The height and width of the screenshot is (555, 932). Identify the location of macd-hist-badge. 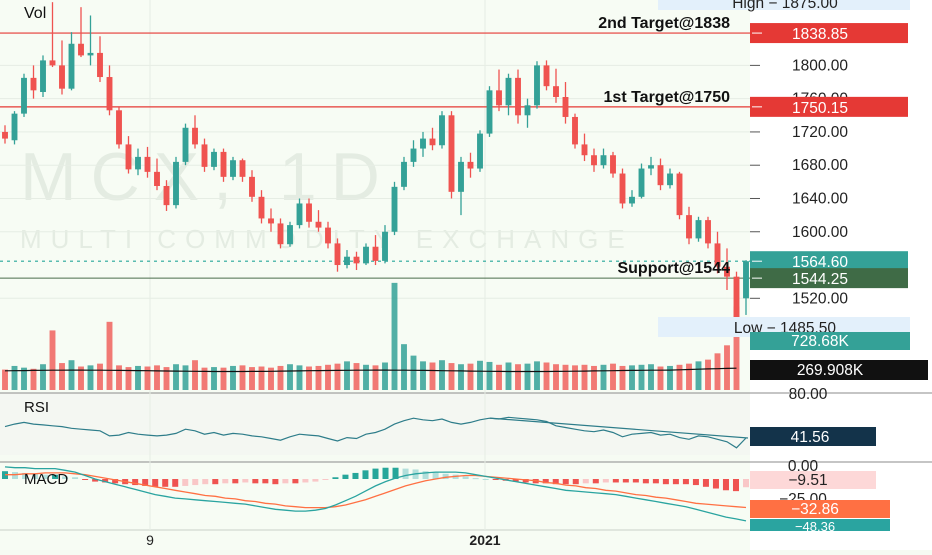
(813, 480).